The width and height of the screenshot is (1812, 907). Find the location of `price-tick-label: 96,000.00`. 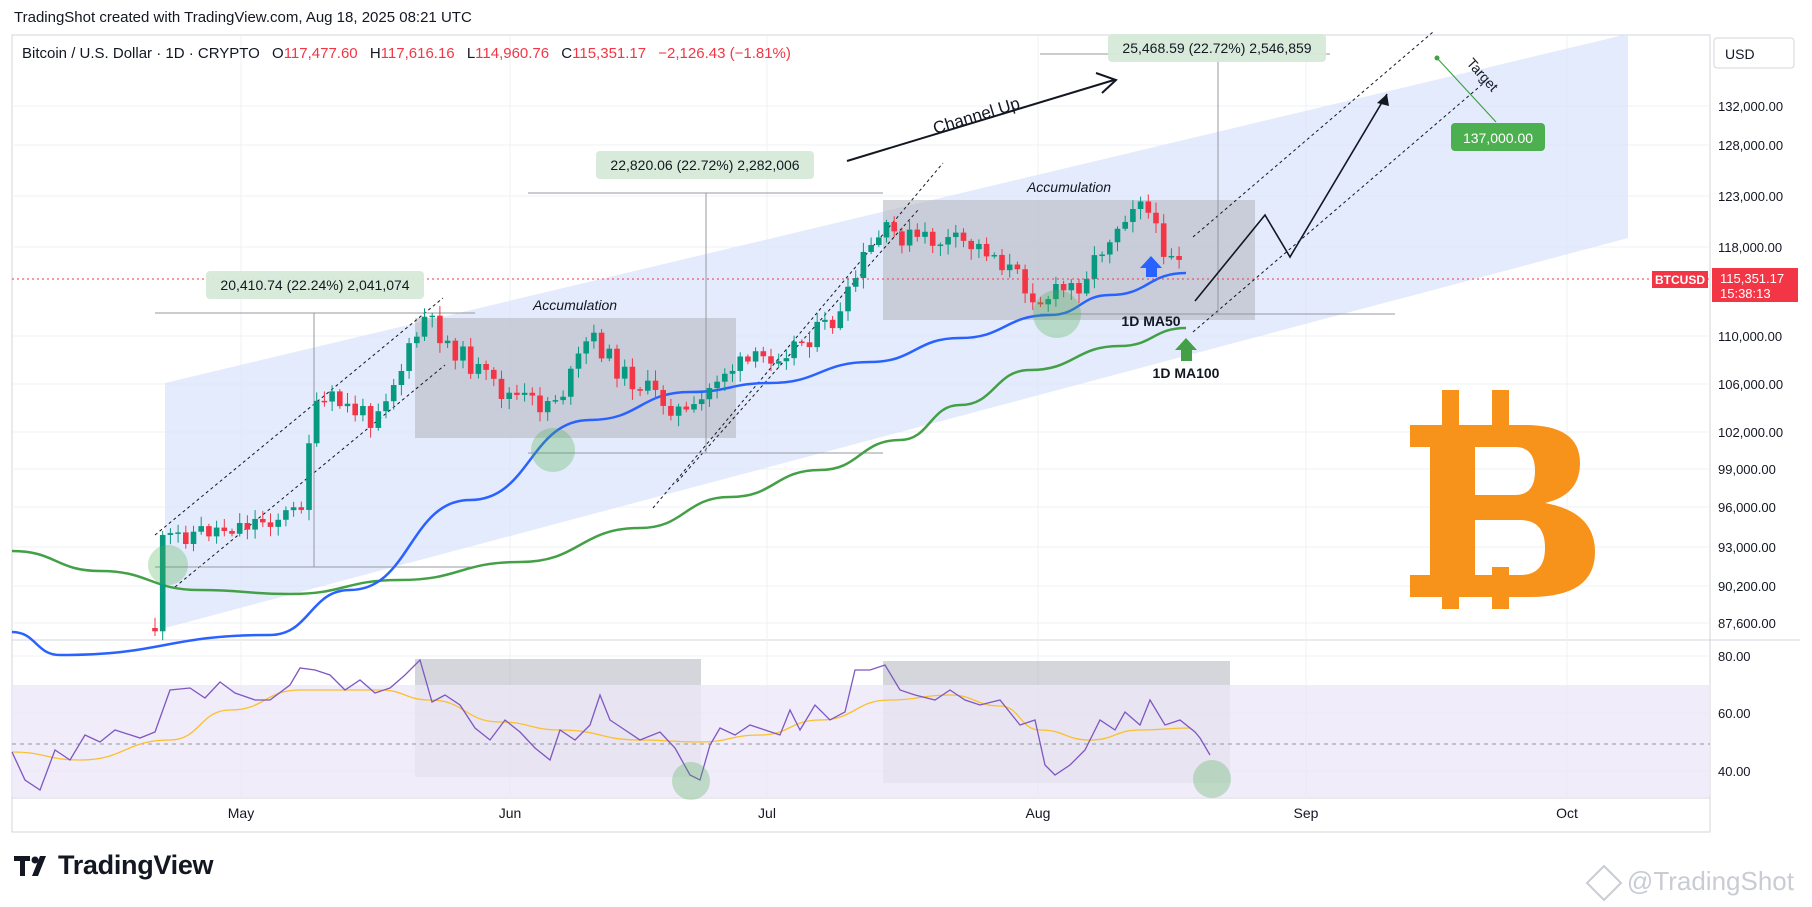

price-tick-label: 96,000.00 is located at coordinates (1747, 507).